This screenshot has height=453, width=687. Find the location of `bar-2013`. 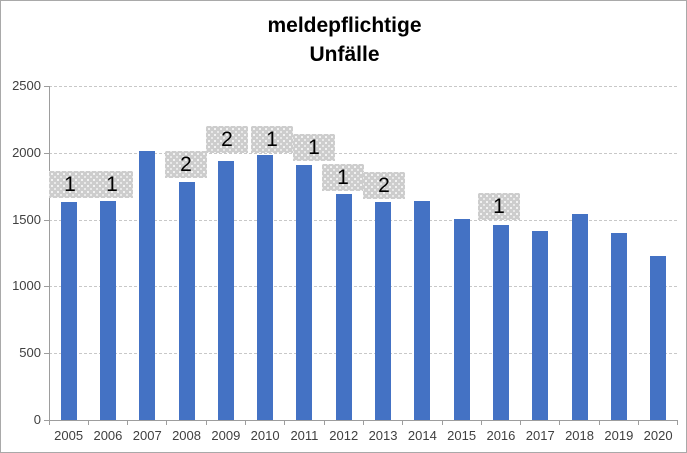

bar-2013 is located at coordinates (383, 311).